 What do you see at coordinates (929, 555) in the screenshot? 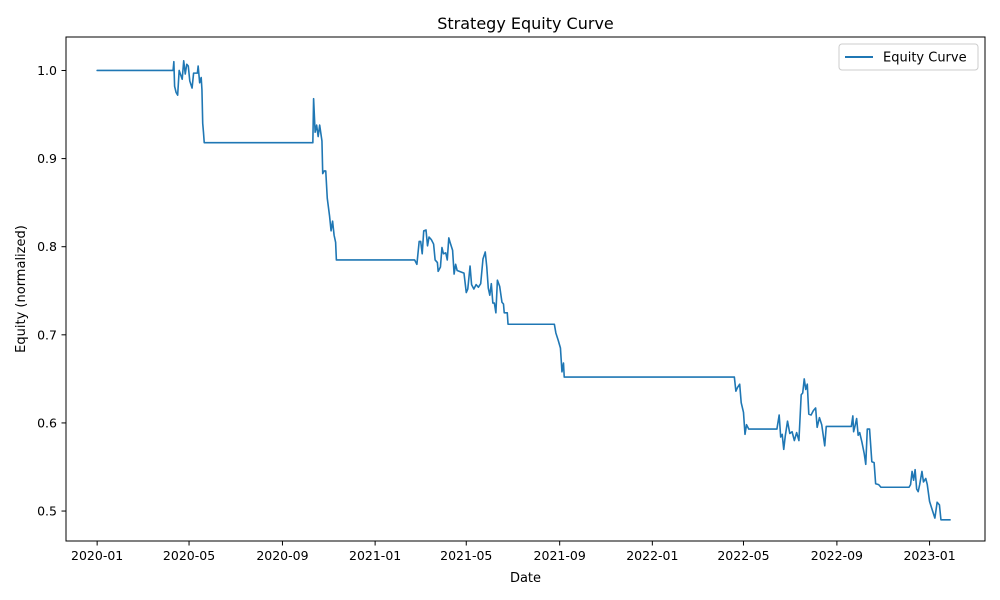
I see `x-tick-label: 2023-01` at bounding box center [929, 555].